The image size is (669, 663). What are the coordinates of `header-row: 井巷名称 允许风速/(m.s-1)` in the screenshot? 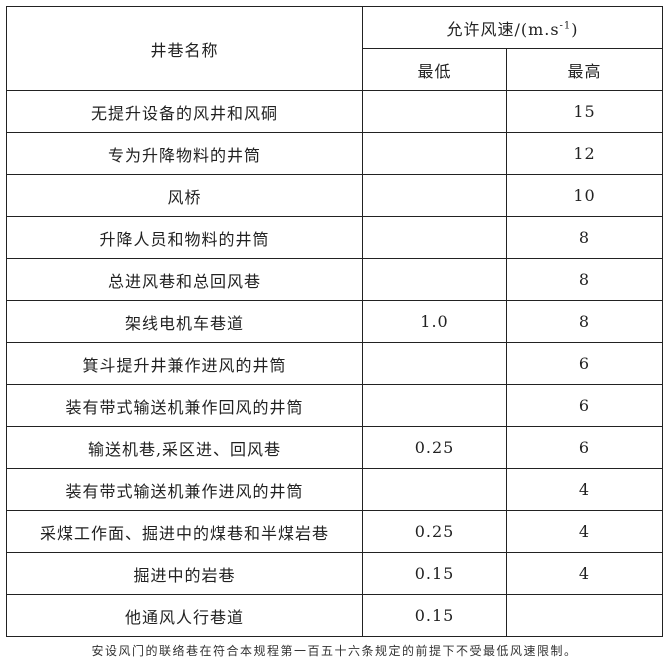 It's located at (334, 48).